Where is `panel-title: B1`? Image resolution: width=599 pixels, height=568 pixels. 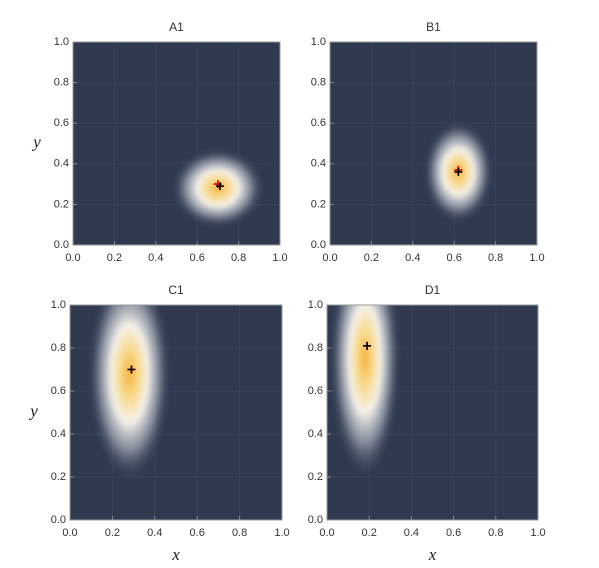 panel-title: B1 is located at coordinates (433, 27).